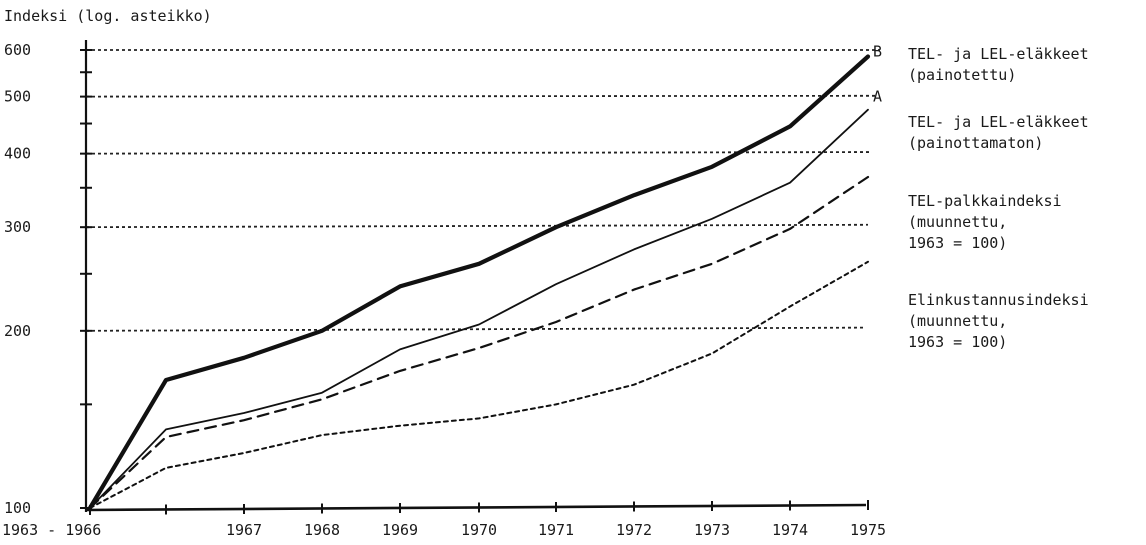 The width and height of the screenshot is (1146, 545). Describe the element at coordinates (877, 51) in the screenshot. I see `series-end-label-B: B` at that location.